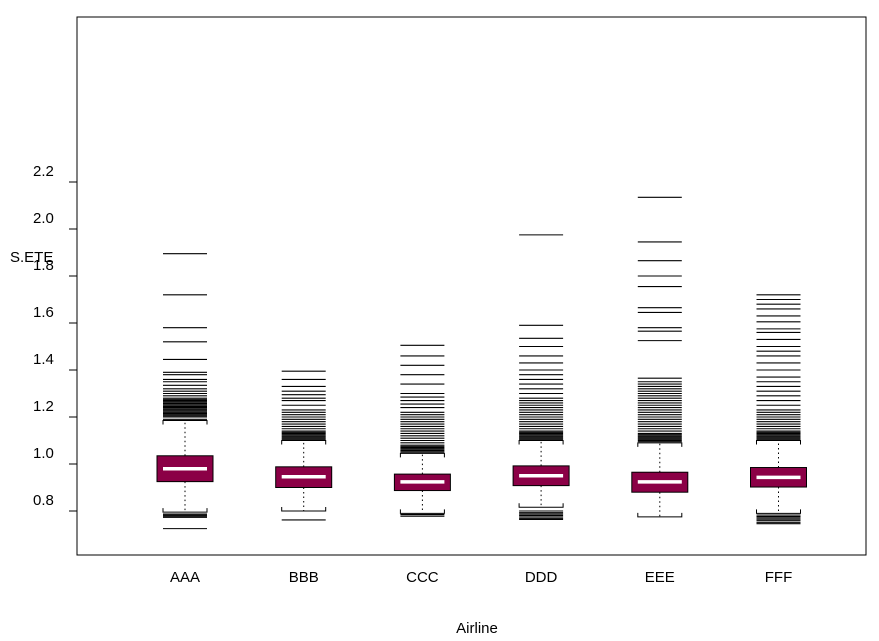 Image resolution: width=879 pixels, height=641 pixels. Describe the element at coordinates (185, 577) in the screenshot. I see `x-tick-label: AAA` at that location.